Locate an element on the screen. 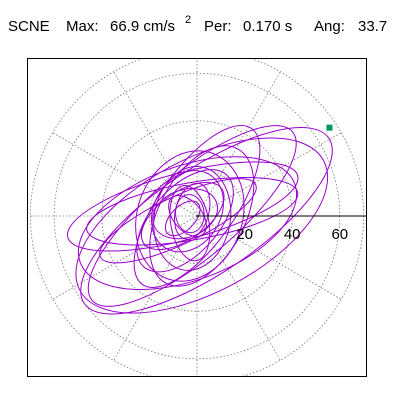  max-value: 66.9 cm/s is located at coordinates (143, 26).